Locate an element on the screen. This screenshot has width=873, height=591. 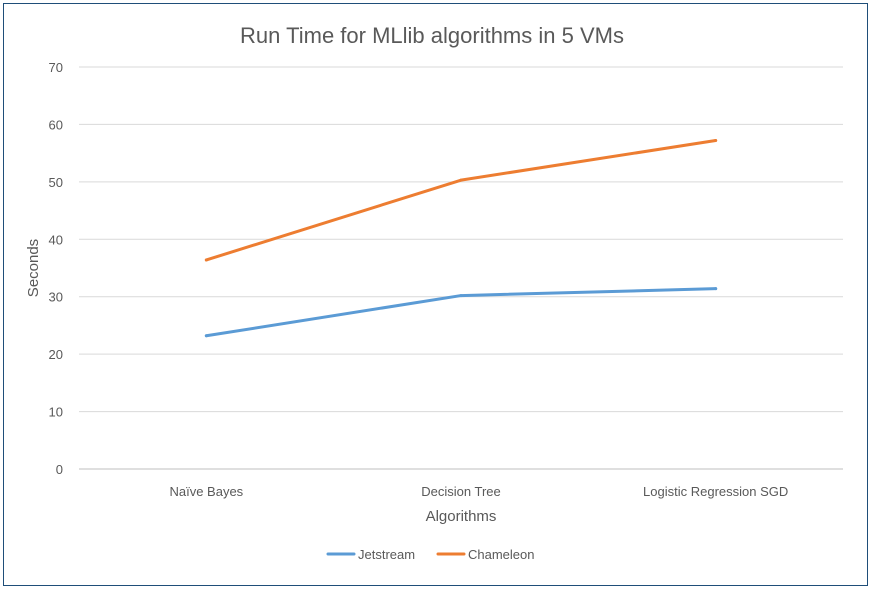
chart-title: Run Time for MLlib algorithms in 5 VMs is located at coordinates (432, 35).